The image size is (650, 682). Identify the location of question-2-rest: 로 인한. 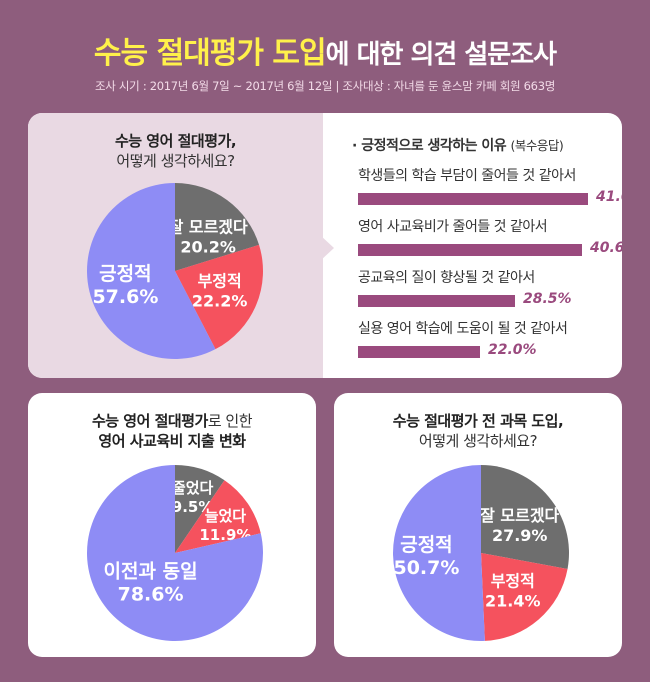
(230, 421).